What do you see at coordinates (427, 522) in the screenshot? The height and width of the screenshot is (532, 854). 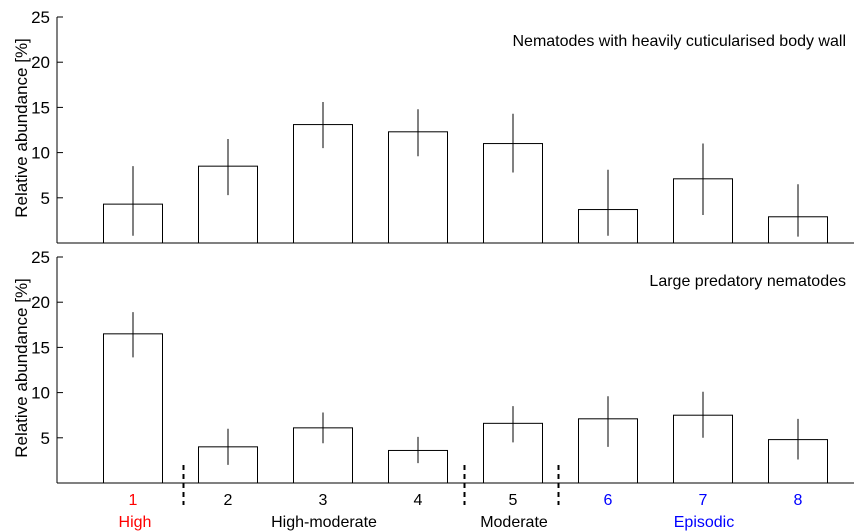 I see `group-labels: High High-moderate Moderate Episodic` at bounding box center [427, 522].